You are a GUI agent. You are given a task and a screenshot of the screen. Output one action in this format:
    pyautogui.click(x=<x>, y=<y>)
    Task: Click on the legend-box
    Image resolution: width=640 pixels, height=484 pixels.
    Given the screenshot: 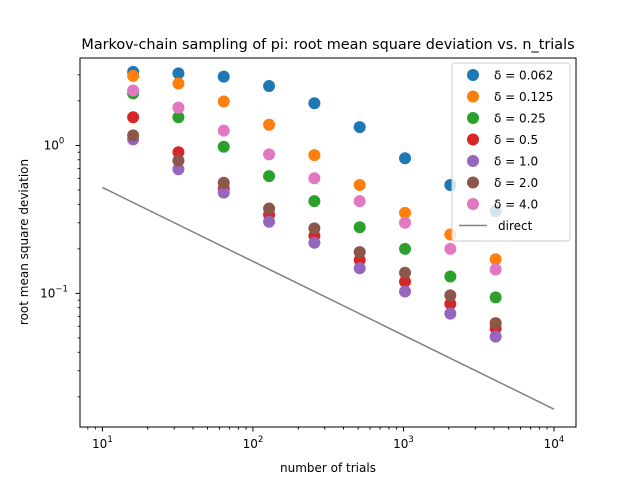 What is the action you would take?
    pyautogui.click(x=511, y=152)
    